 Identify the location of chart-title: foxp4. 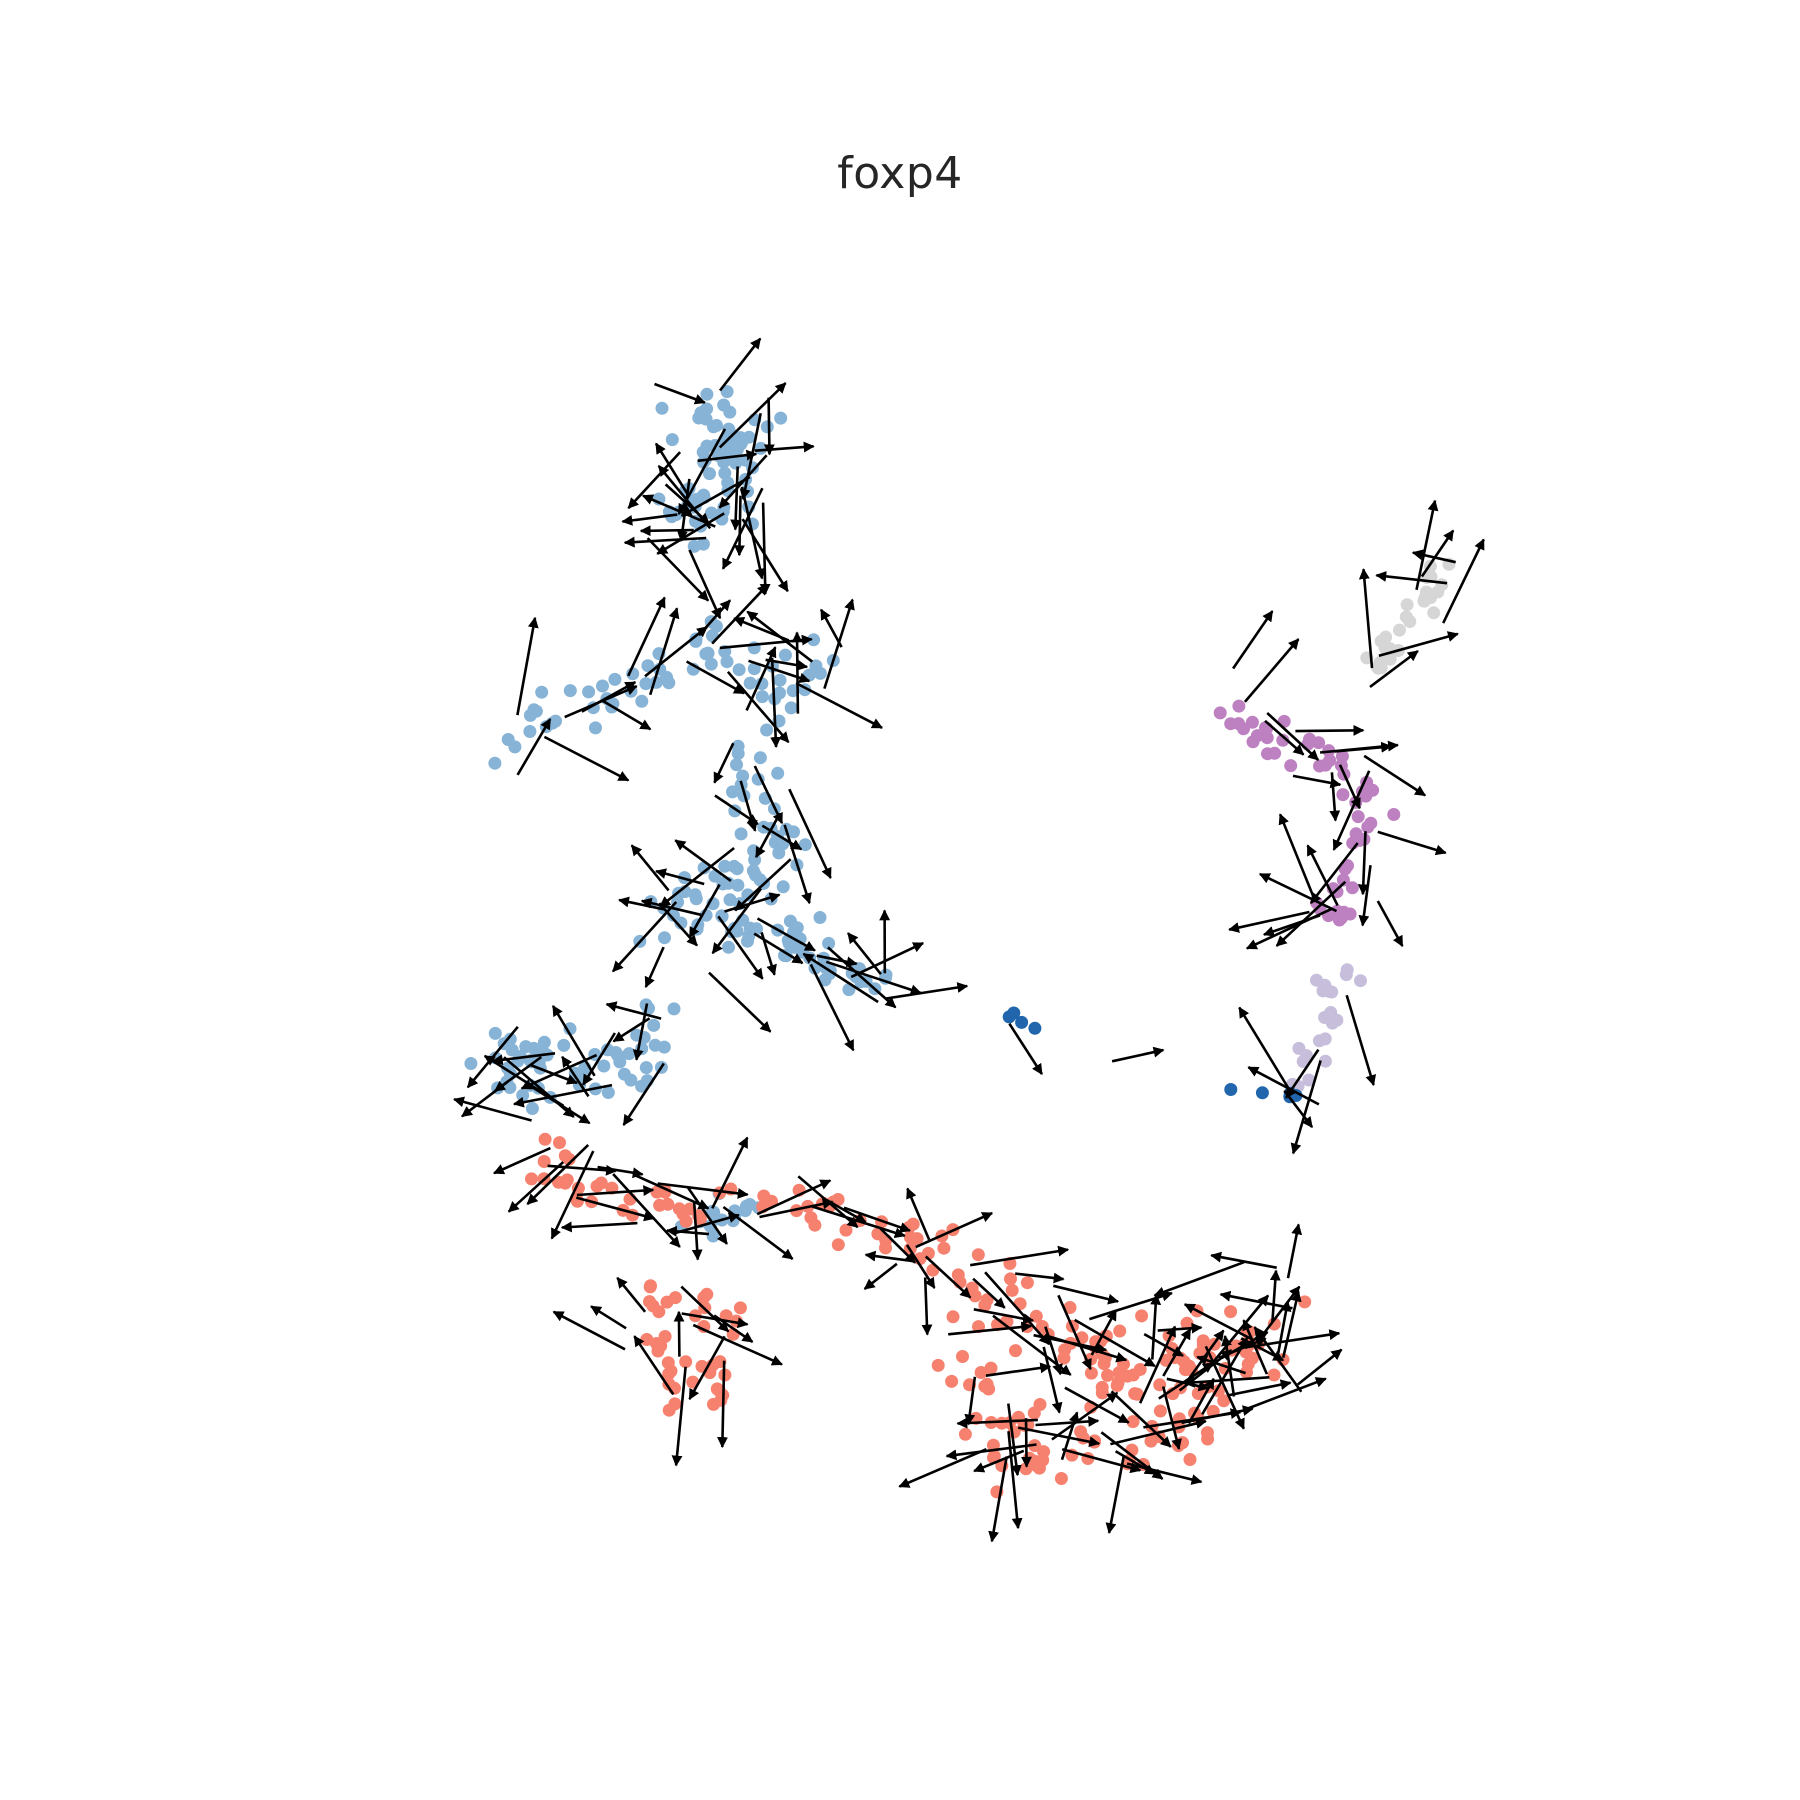
(900, 173).